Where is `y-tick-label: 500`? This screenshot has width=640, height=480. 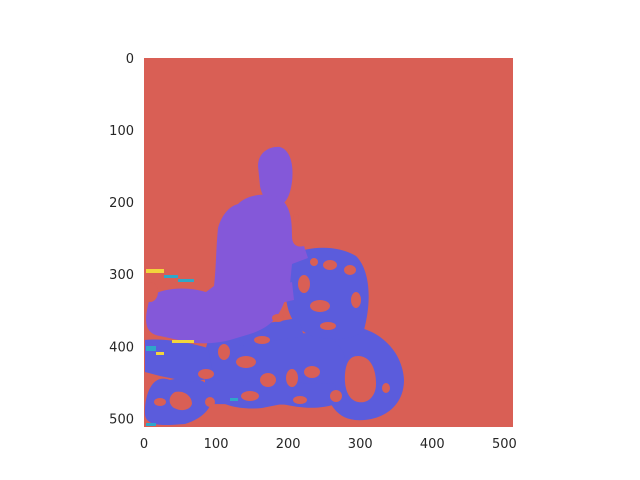
y-tick-label: 500 is located at coordinates (121, 419).